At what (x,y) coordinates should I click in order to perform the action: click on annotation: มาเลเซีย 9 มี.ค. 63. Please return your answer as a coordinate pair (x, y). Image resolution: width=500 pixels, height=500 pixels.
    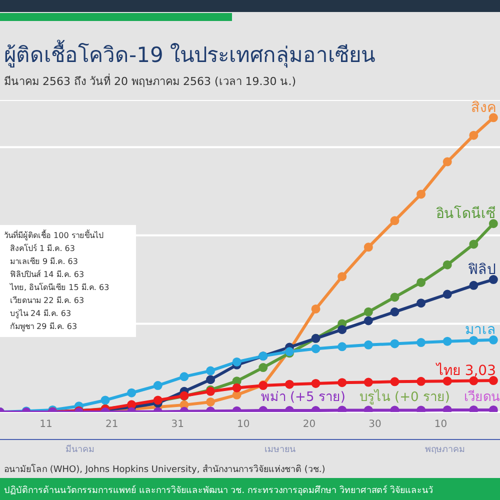
    Looking at the image, I should click on (44, 261).